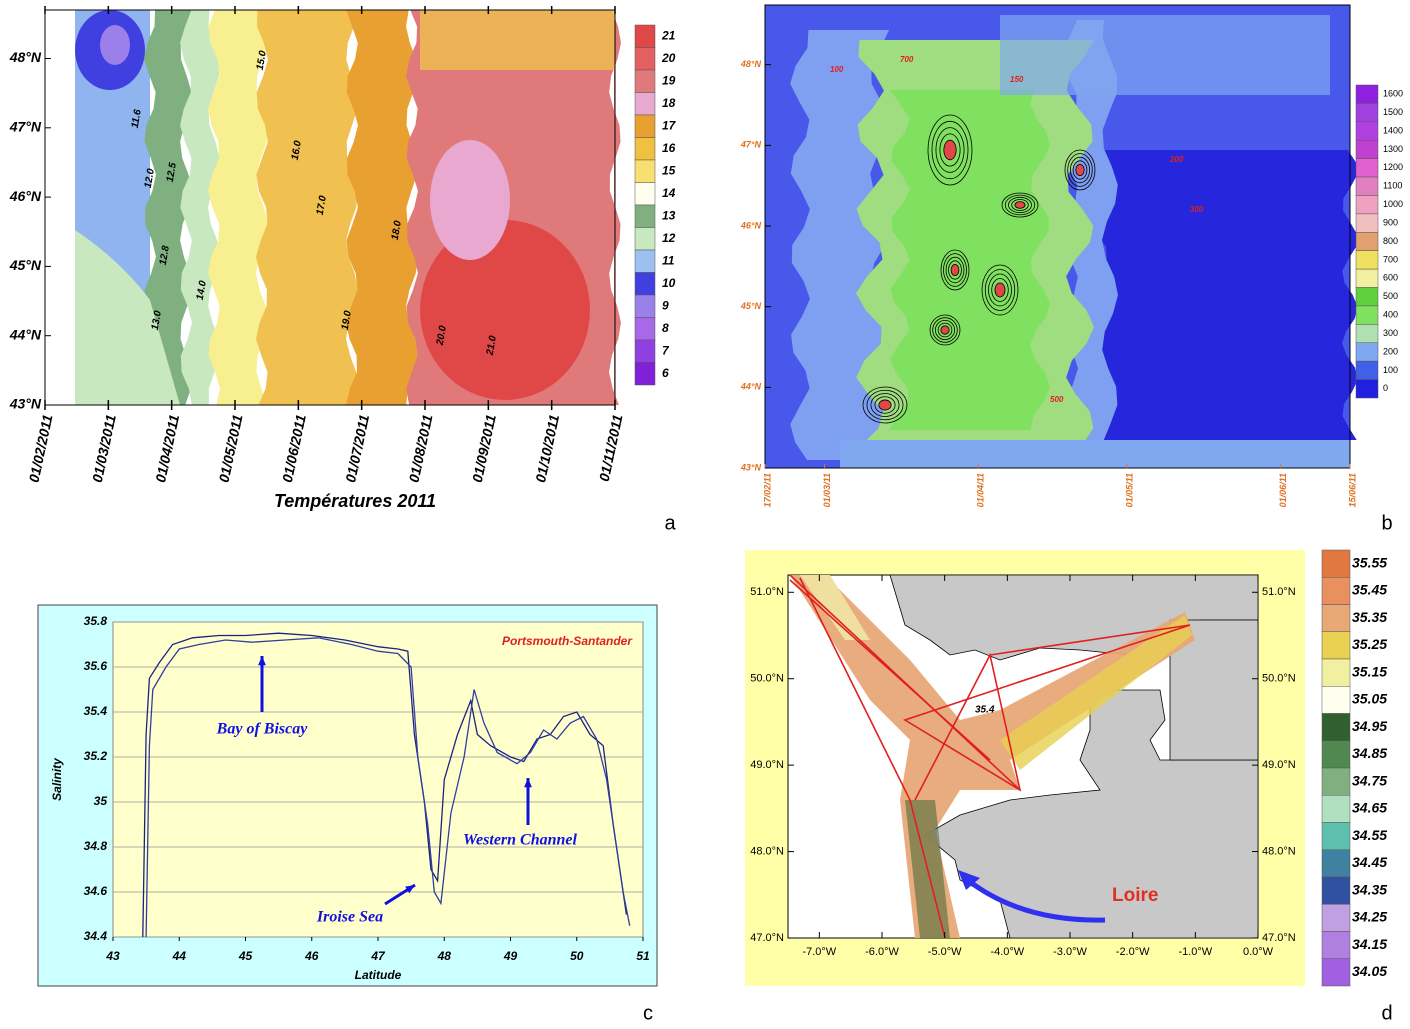  I want to click on x-tick-label: -7.0°W, so click(819, 952).